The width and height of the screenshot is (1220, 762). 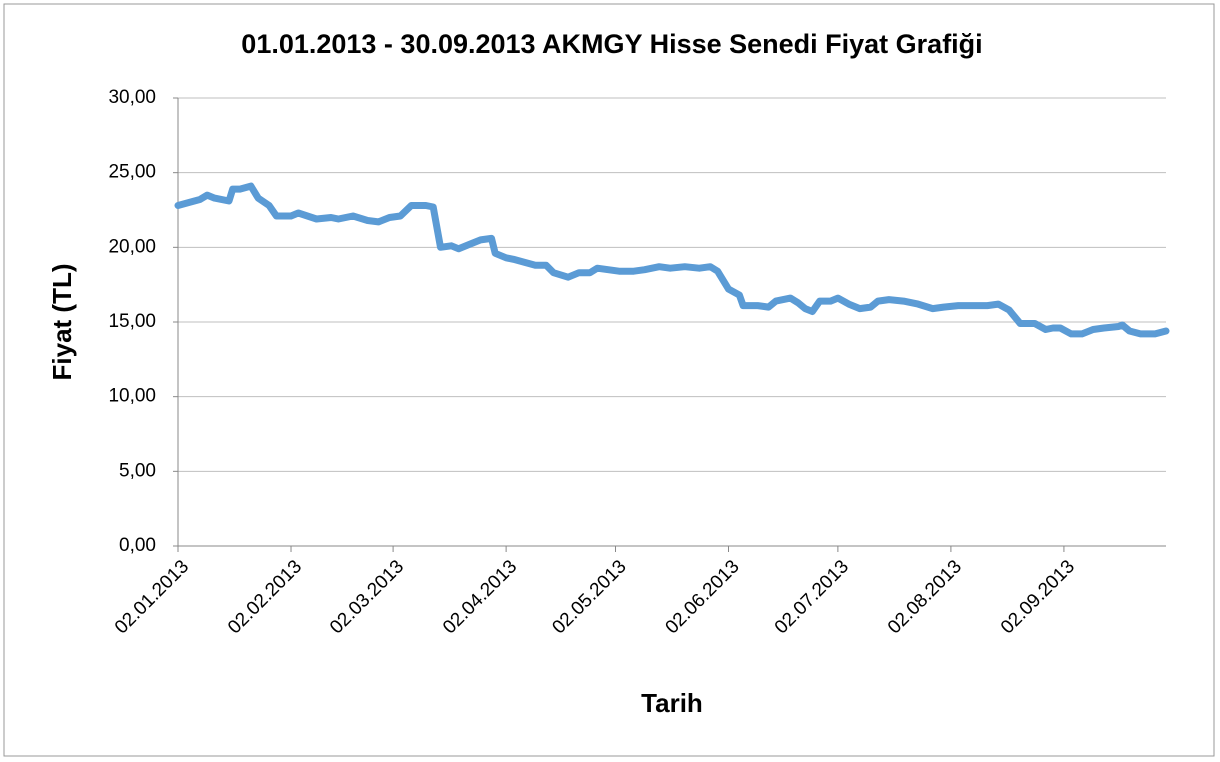 I want to click on y-tick-label: 25,00, so click(x=132, y=172).